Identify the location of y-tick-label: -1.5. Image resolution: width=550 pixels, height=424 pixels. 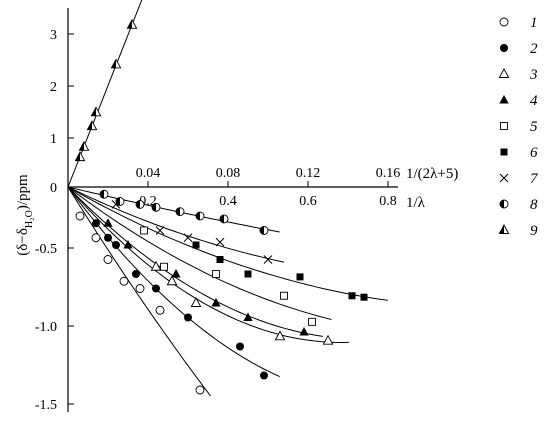
(46, 405).